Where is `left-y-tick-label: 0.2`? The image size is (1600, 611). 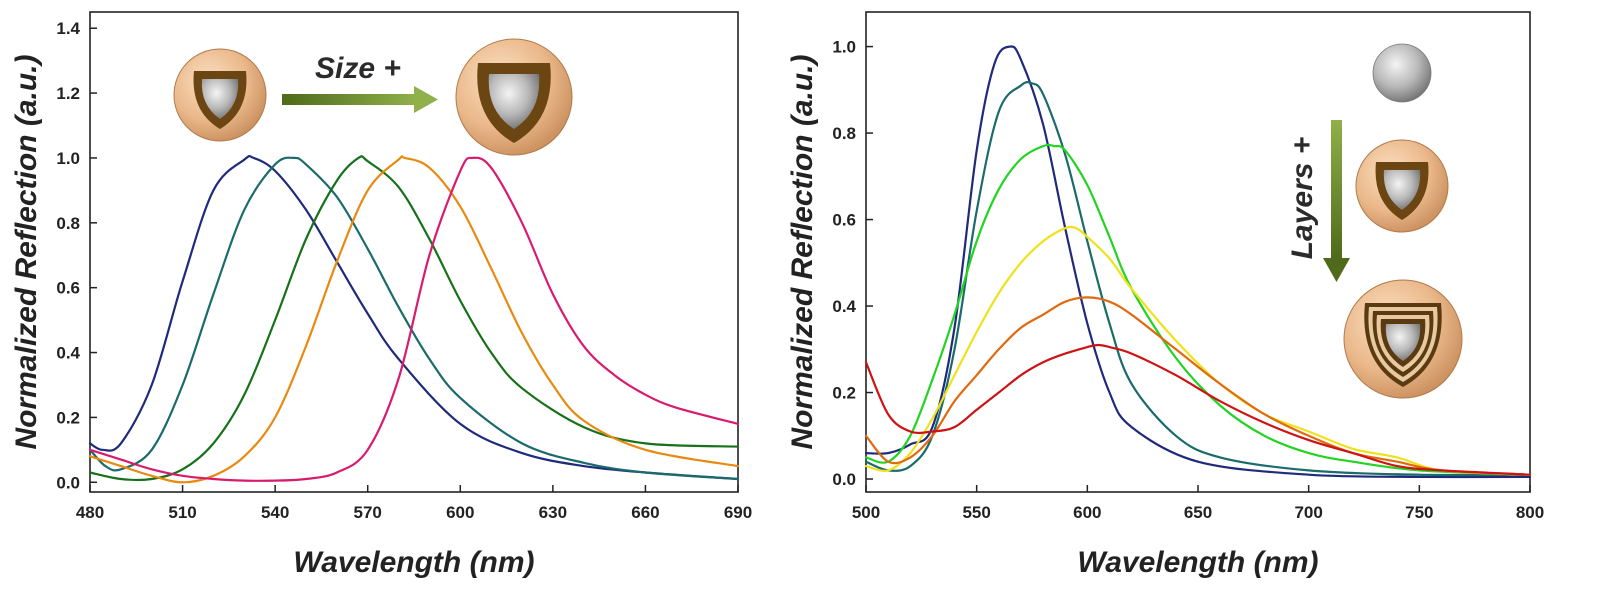
left-y-tick-label: 0.2 is located at coordinates (68, 417).